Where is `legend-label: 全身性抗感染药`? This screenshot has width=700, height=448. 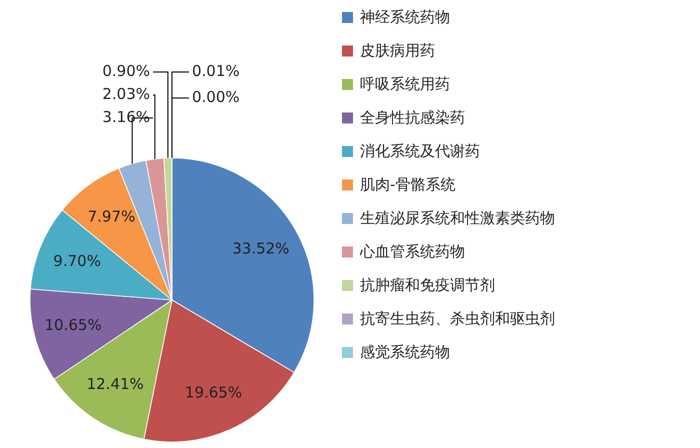 legend-label: 全身性抗感染药 is located at coordinates (412, 117).